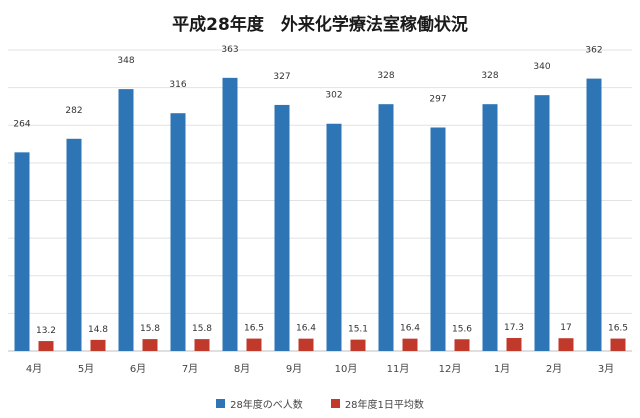  I want to click on data-label-total: 362, so click(593, 51).